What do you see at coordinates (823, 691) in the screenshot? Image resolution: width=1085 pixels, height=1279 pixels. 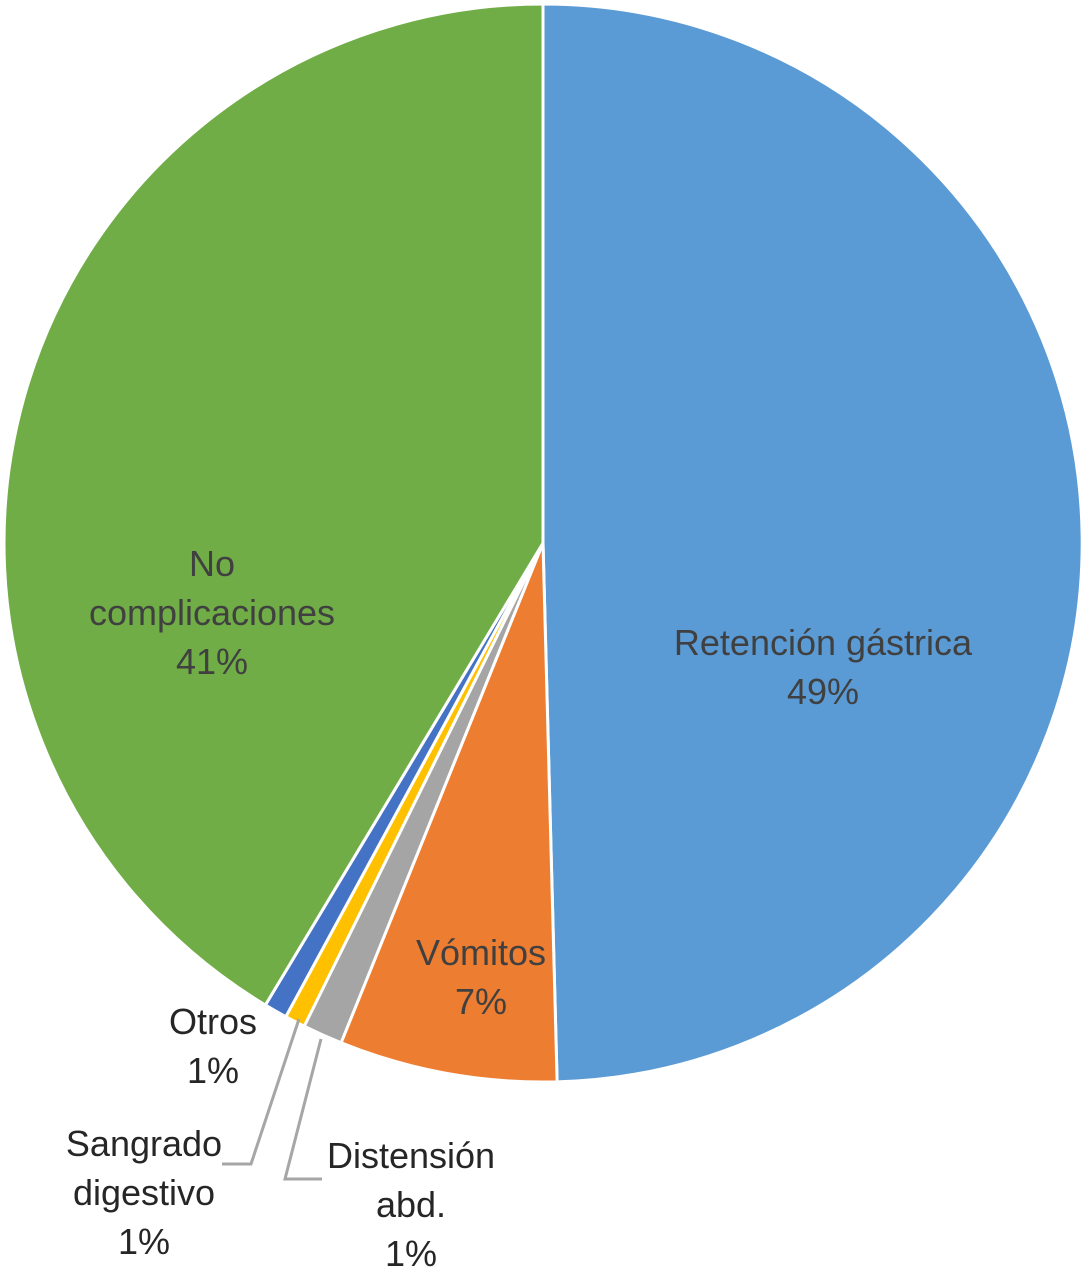 I see `data-label-line: 49%` at bounding box center [823, 691].